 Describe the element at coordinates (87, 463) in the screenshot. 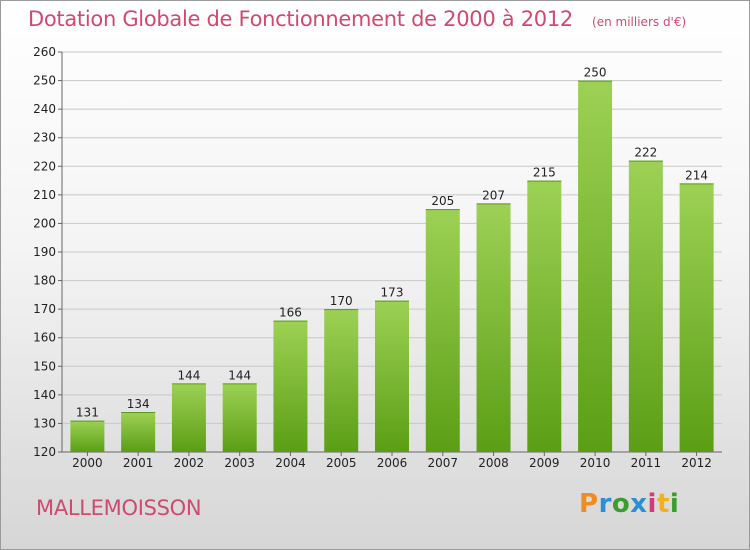

I see `x-tick-label-2000: 2000` at that location.